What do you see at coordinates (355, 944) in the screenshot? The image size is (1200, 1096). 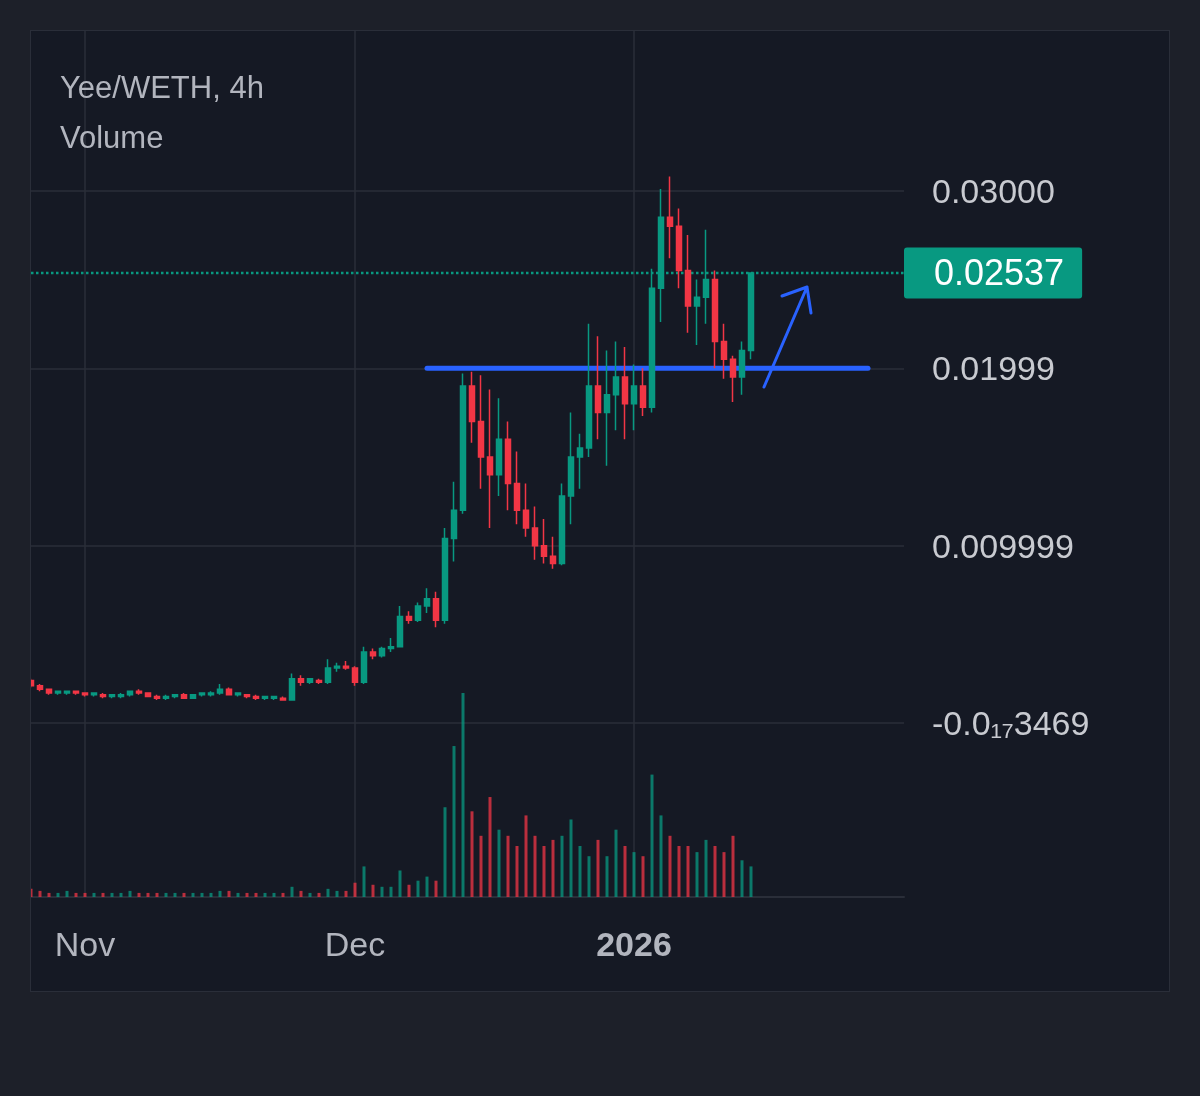 I see `x-tick-label: Dec` at bounding box center [355, 944].